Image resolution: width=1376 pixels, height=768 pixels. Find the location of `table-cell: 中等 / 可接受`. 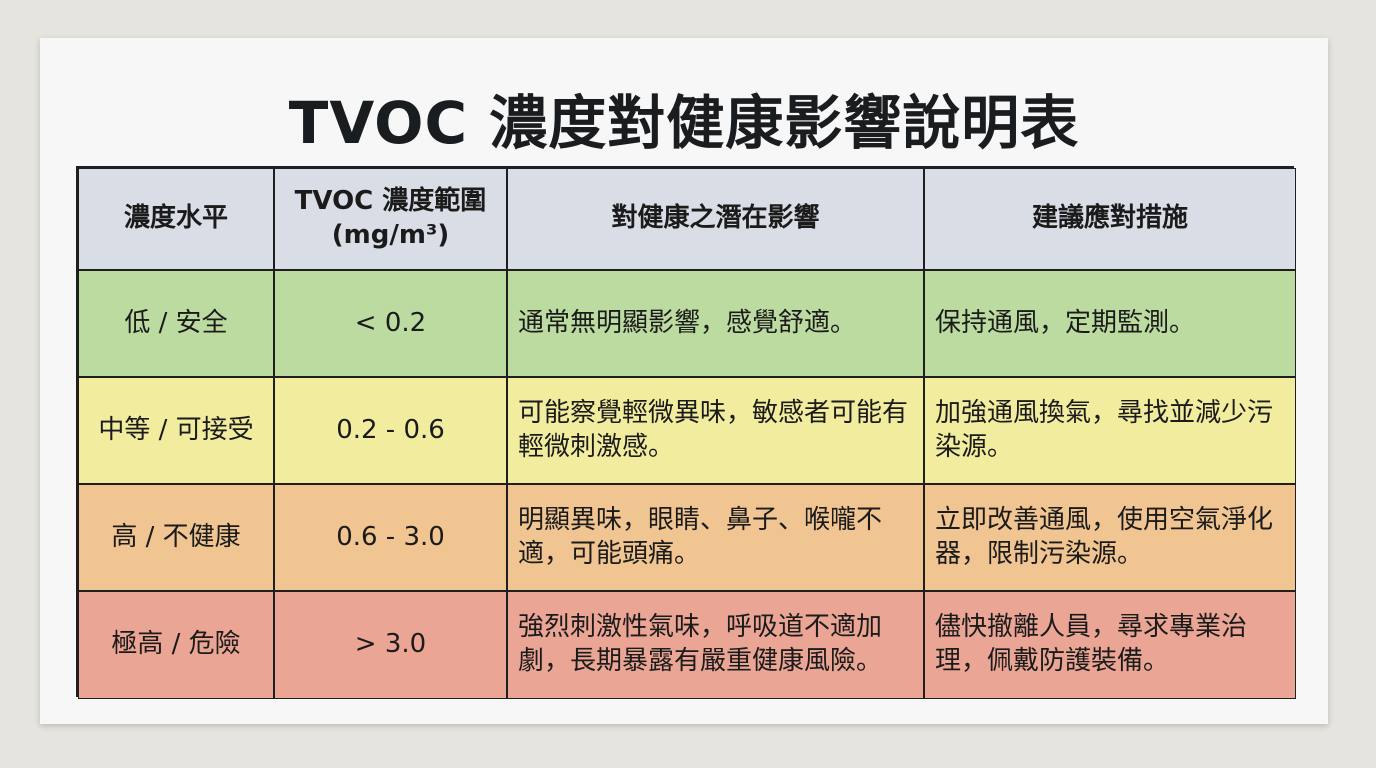

table-cell: 中等 / 可接受 is located at coordinates (176, 430).